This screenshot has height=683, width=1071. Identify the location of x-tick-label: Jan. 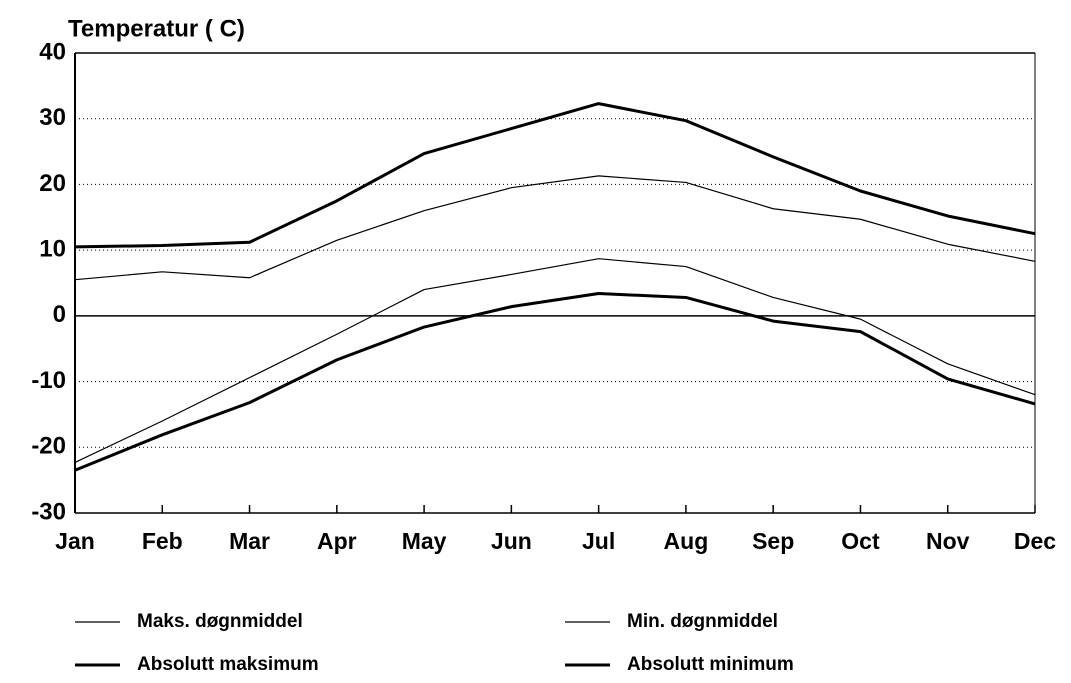
(75, 541).